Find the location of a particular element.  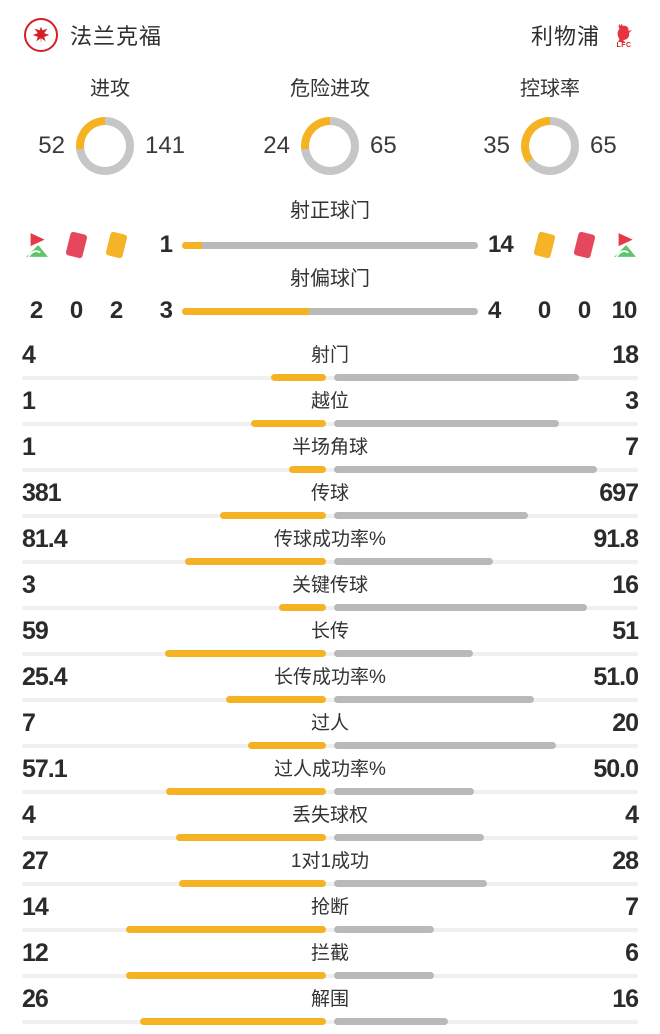

stat-home-value: 381 is located at coordinates (42, 493).